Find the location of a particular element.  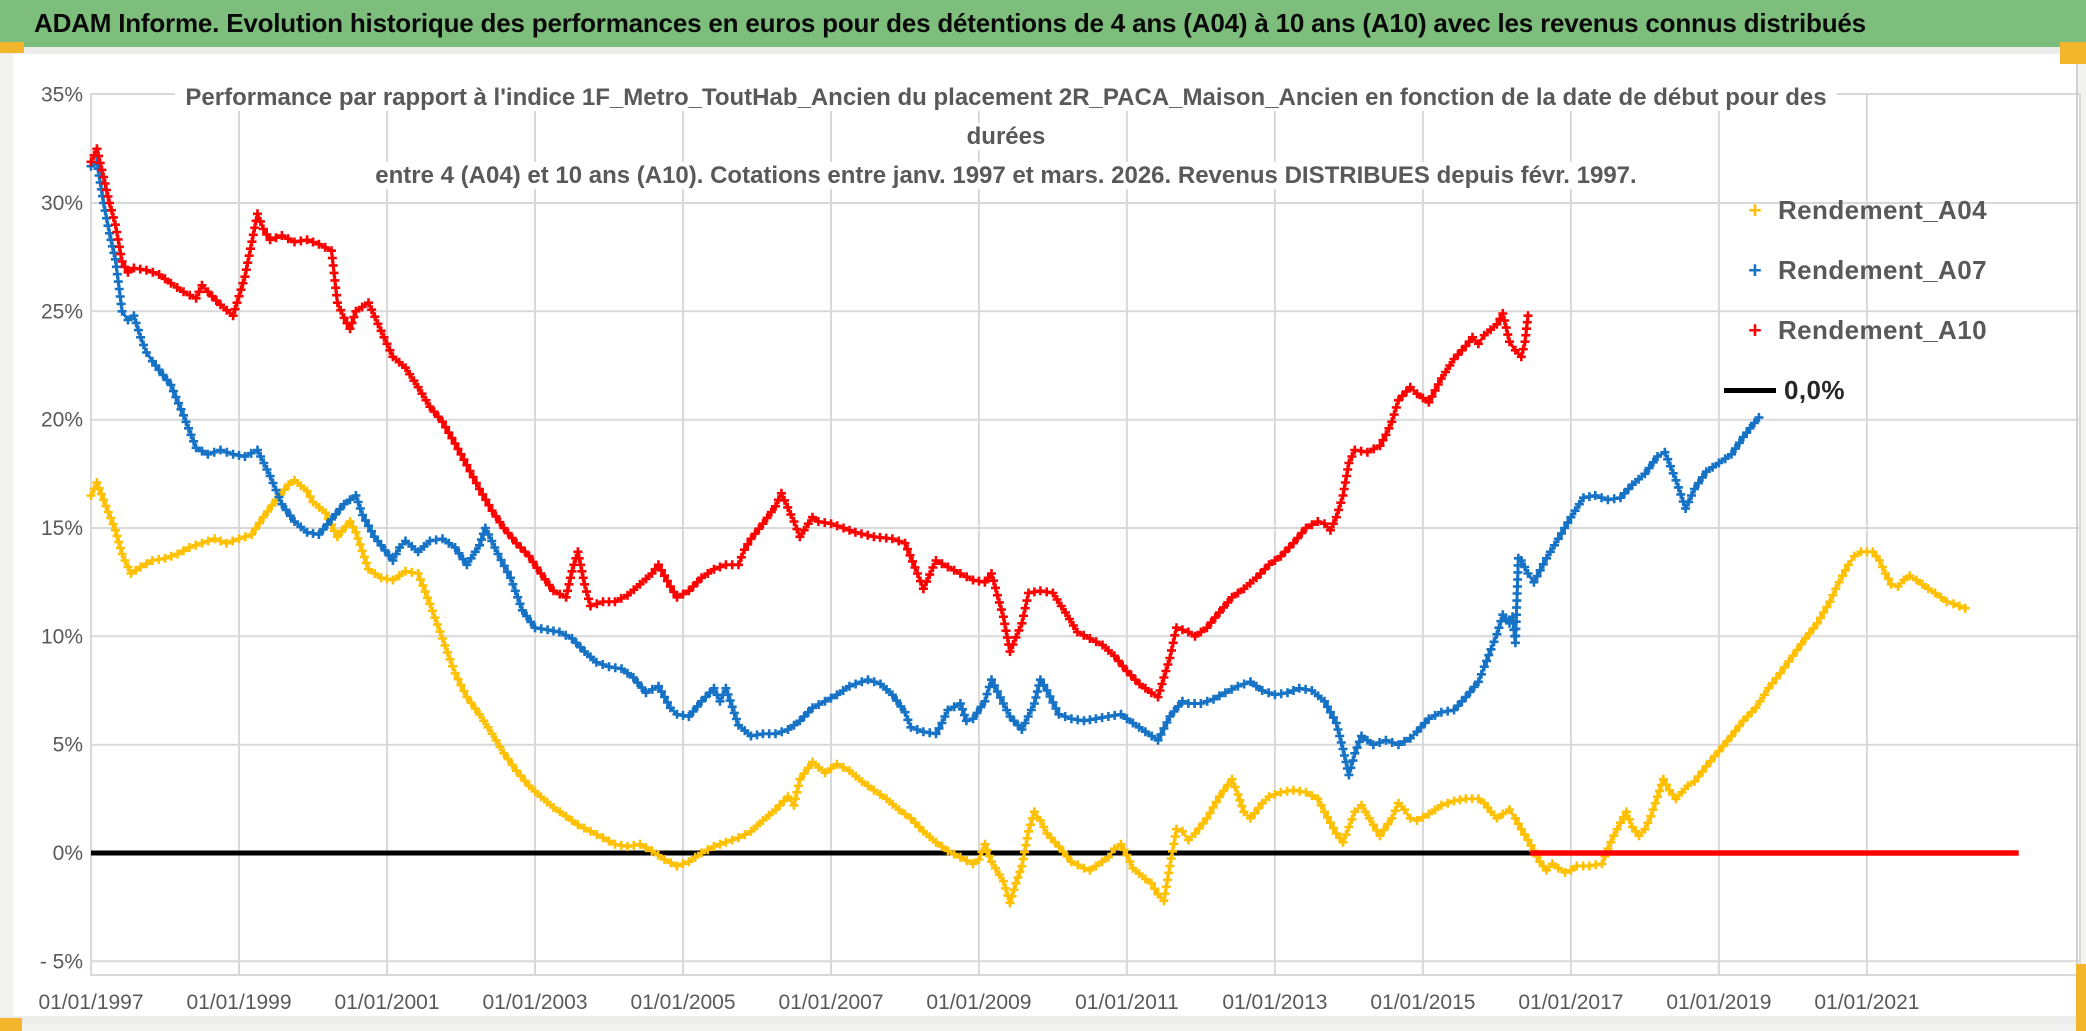

zero-line-swatch-icon is located at coordinates (1750, 390).